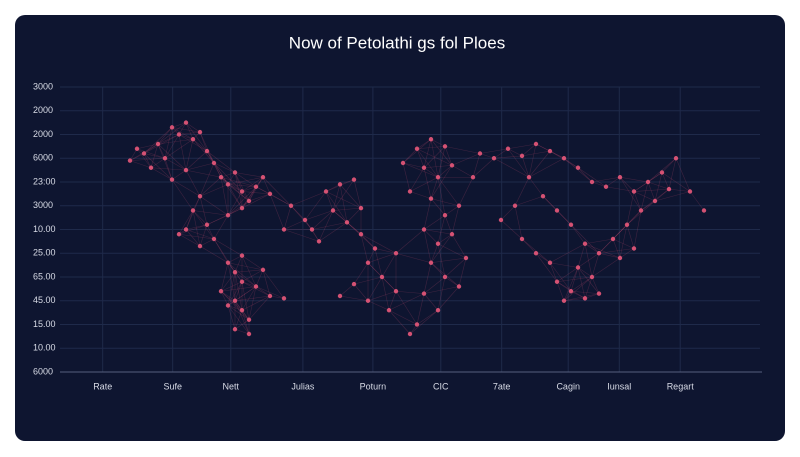 Image resolution: width=800 pixels, height=457 pixels. I want to click on y-tick-label: 10.00, so click(44, 348).